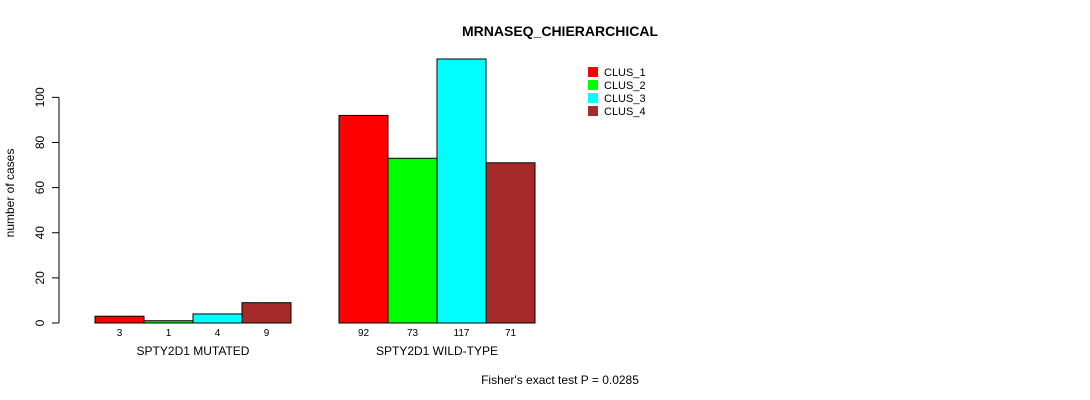 This screenshot has width=1090, height=400. Describe the element at coordinates (40, 142) in the screenshot. I see `y-tick-label: 80` at that location.